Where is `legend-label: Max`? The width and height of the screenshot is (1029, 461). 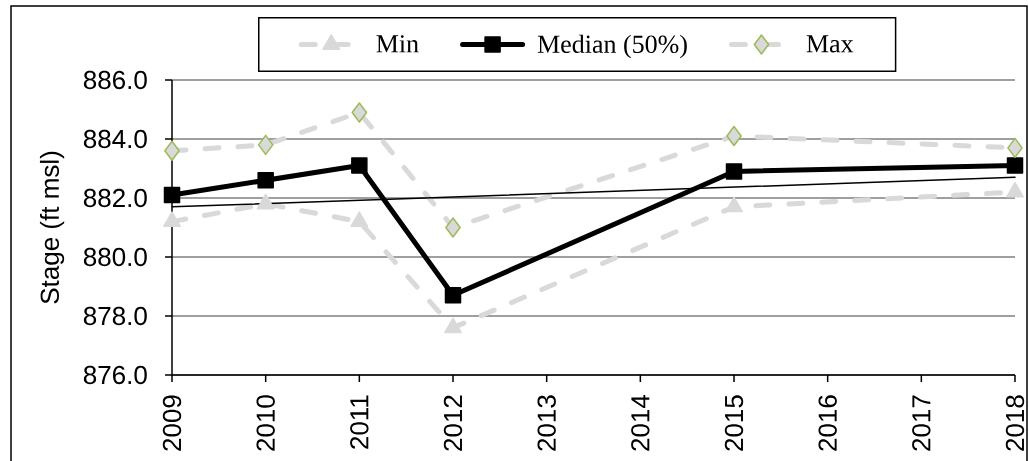
legend-label: Max is located at coordinates (830, 44).